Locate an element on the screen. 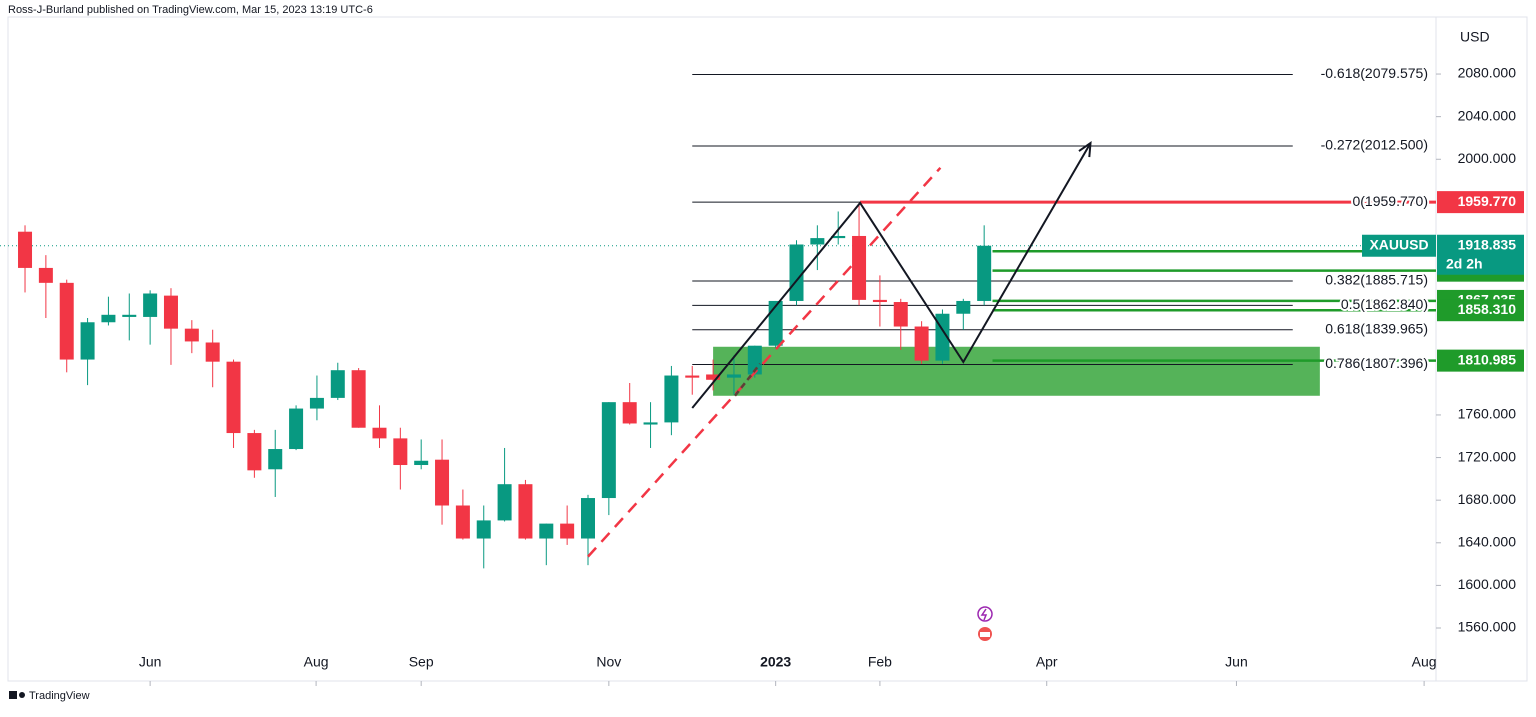 Image resolution: width=1536 pixels, height=717 pixels. price-badge-label: 1810.985 is located at coordinates (1487, 359).